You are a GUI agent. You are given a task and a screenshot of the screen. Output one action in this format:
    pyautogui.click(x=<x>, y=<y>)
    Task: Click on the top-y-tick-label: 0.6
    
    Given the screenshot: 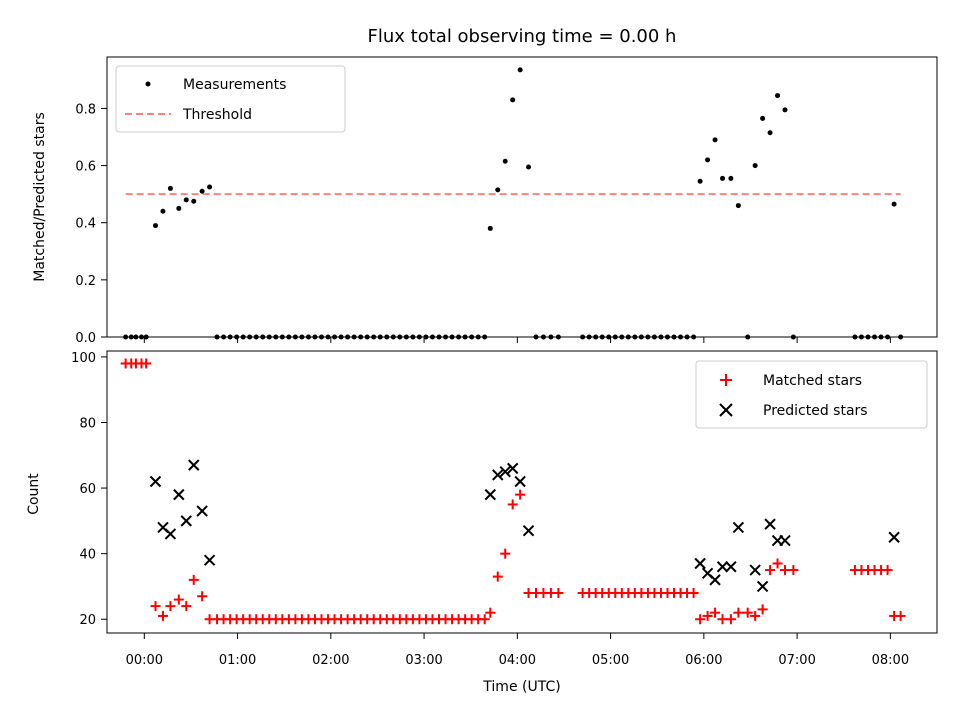 What is the action you would take?
    pyautogui.click(x=85, y=167)
    